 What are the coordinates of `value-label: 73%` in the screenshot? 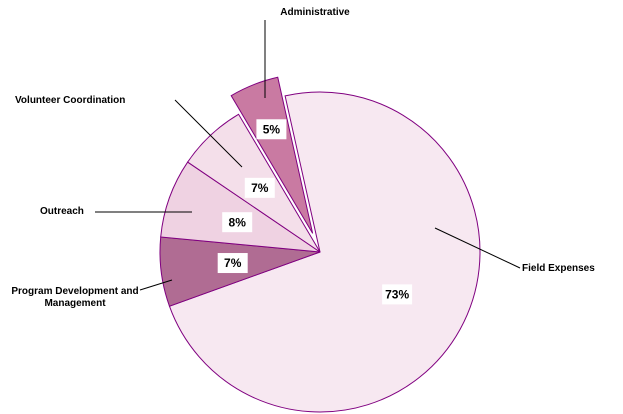 It's located at (397, 295).